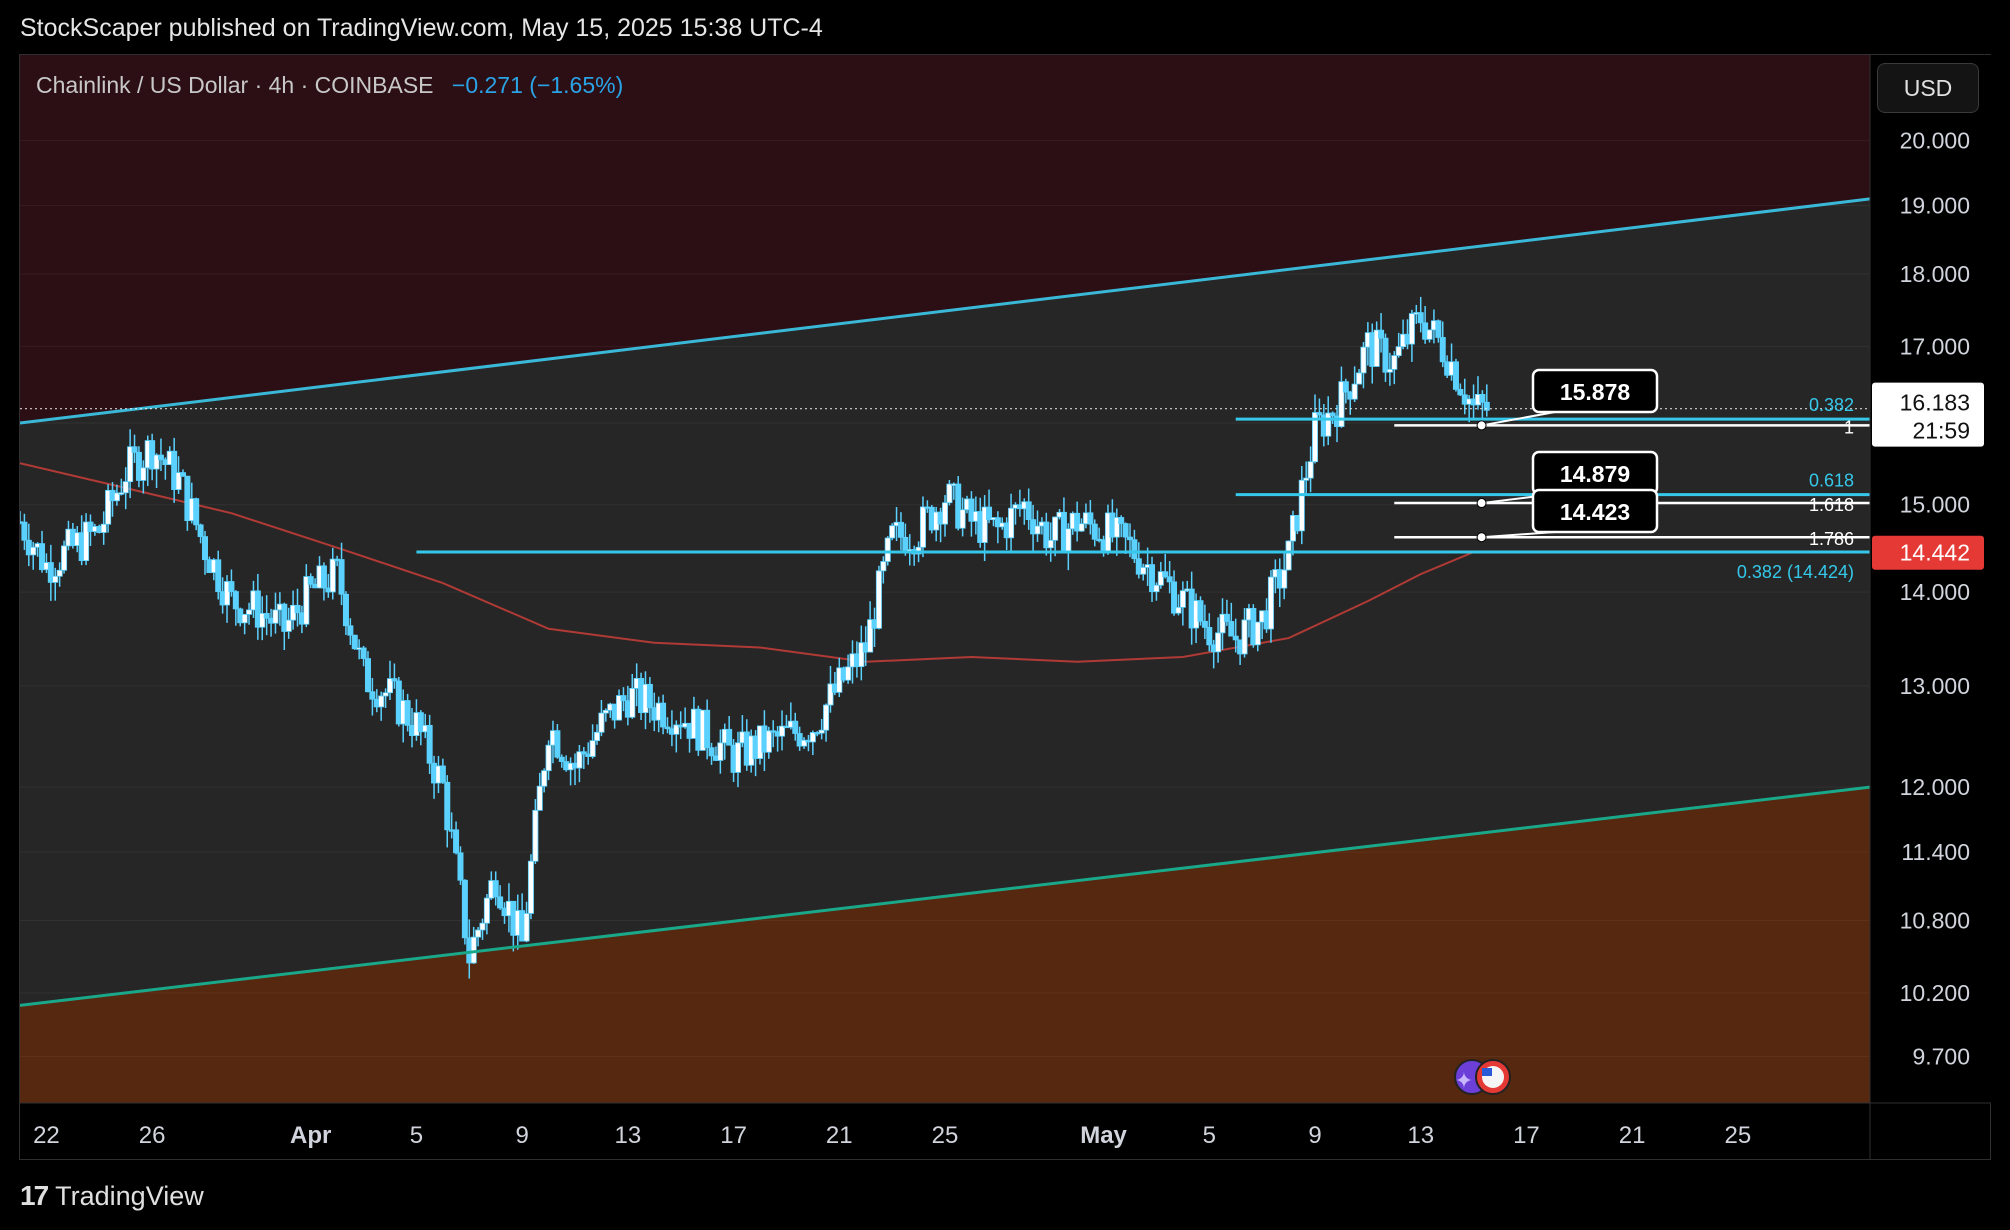  Describe the element at coordinates (1935, 274) in the screenshot. I see `price-tick-label: 18.000` at that location.